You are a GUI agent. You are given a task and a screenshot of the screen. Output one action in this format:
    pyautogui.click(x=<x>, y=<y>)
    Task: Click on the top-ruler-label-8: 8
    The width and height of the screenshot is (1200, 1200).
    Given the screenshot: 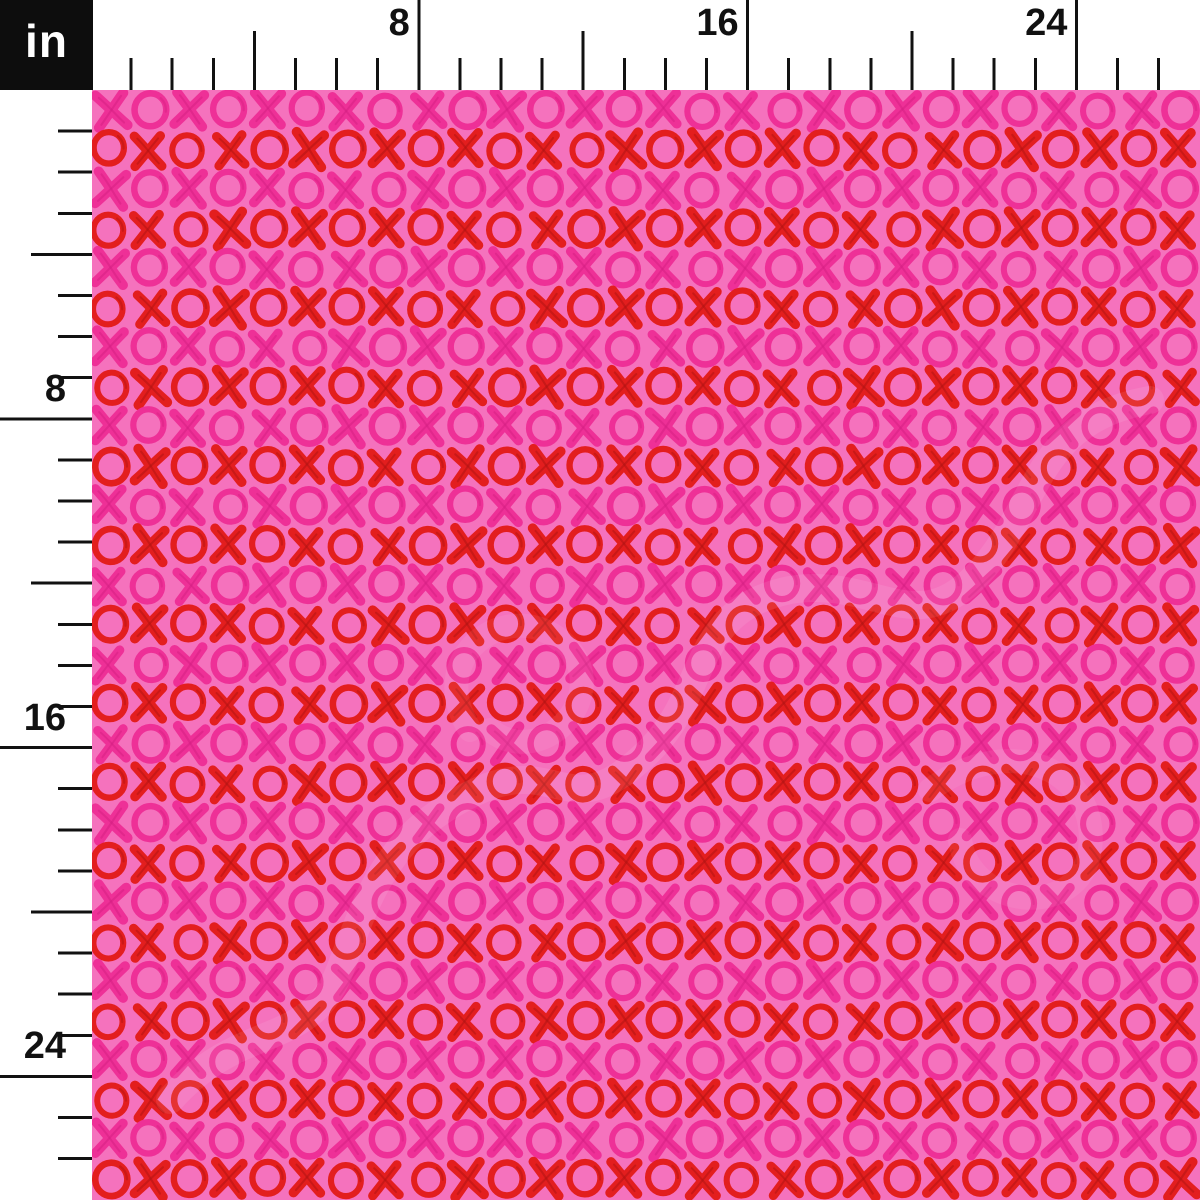 What is the action you would take?
    pyautogui.click(x=399, y=23)
    